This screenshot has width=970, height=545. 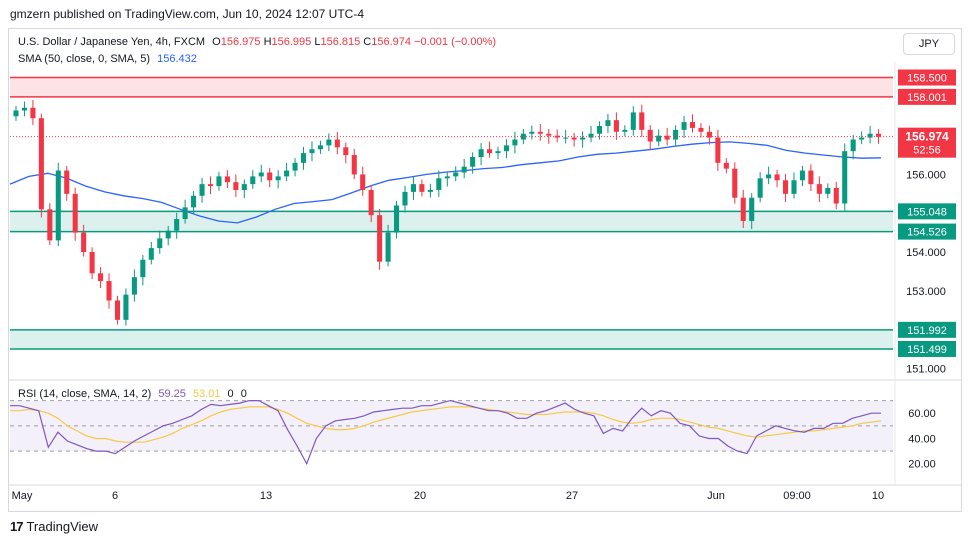 I want to click on currency-button: JPY, so click(x=929, y=44).